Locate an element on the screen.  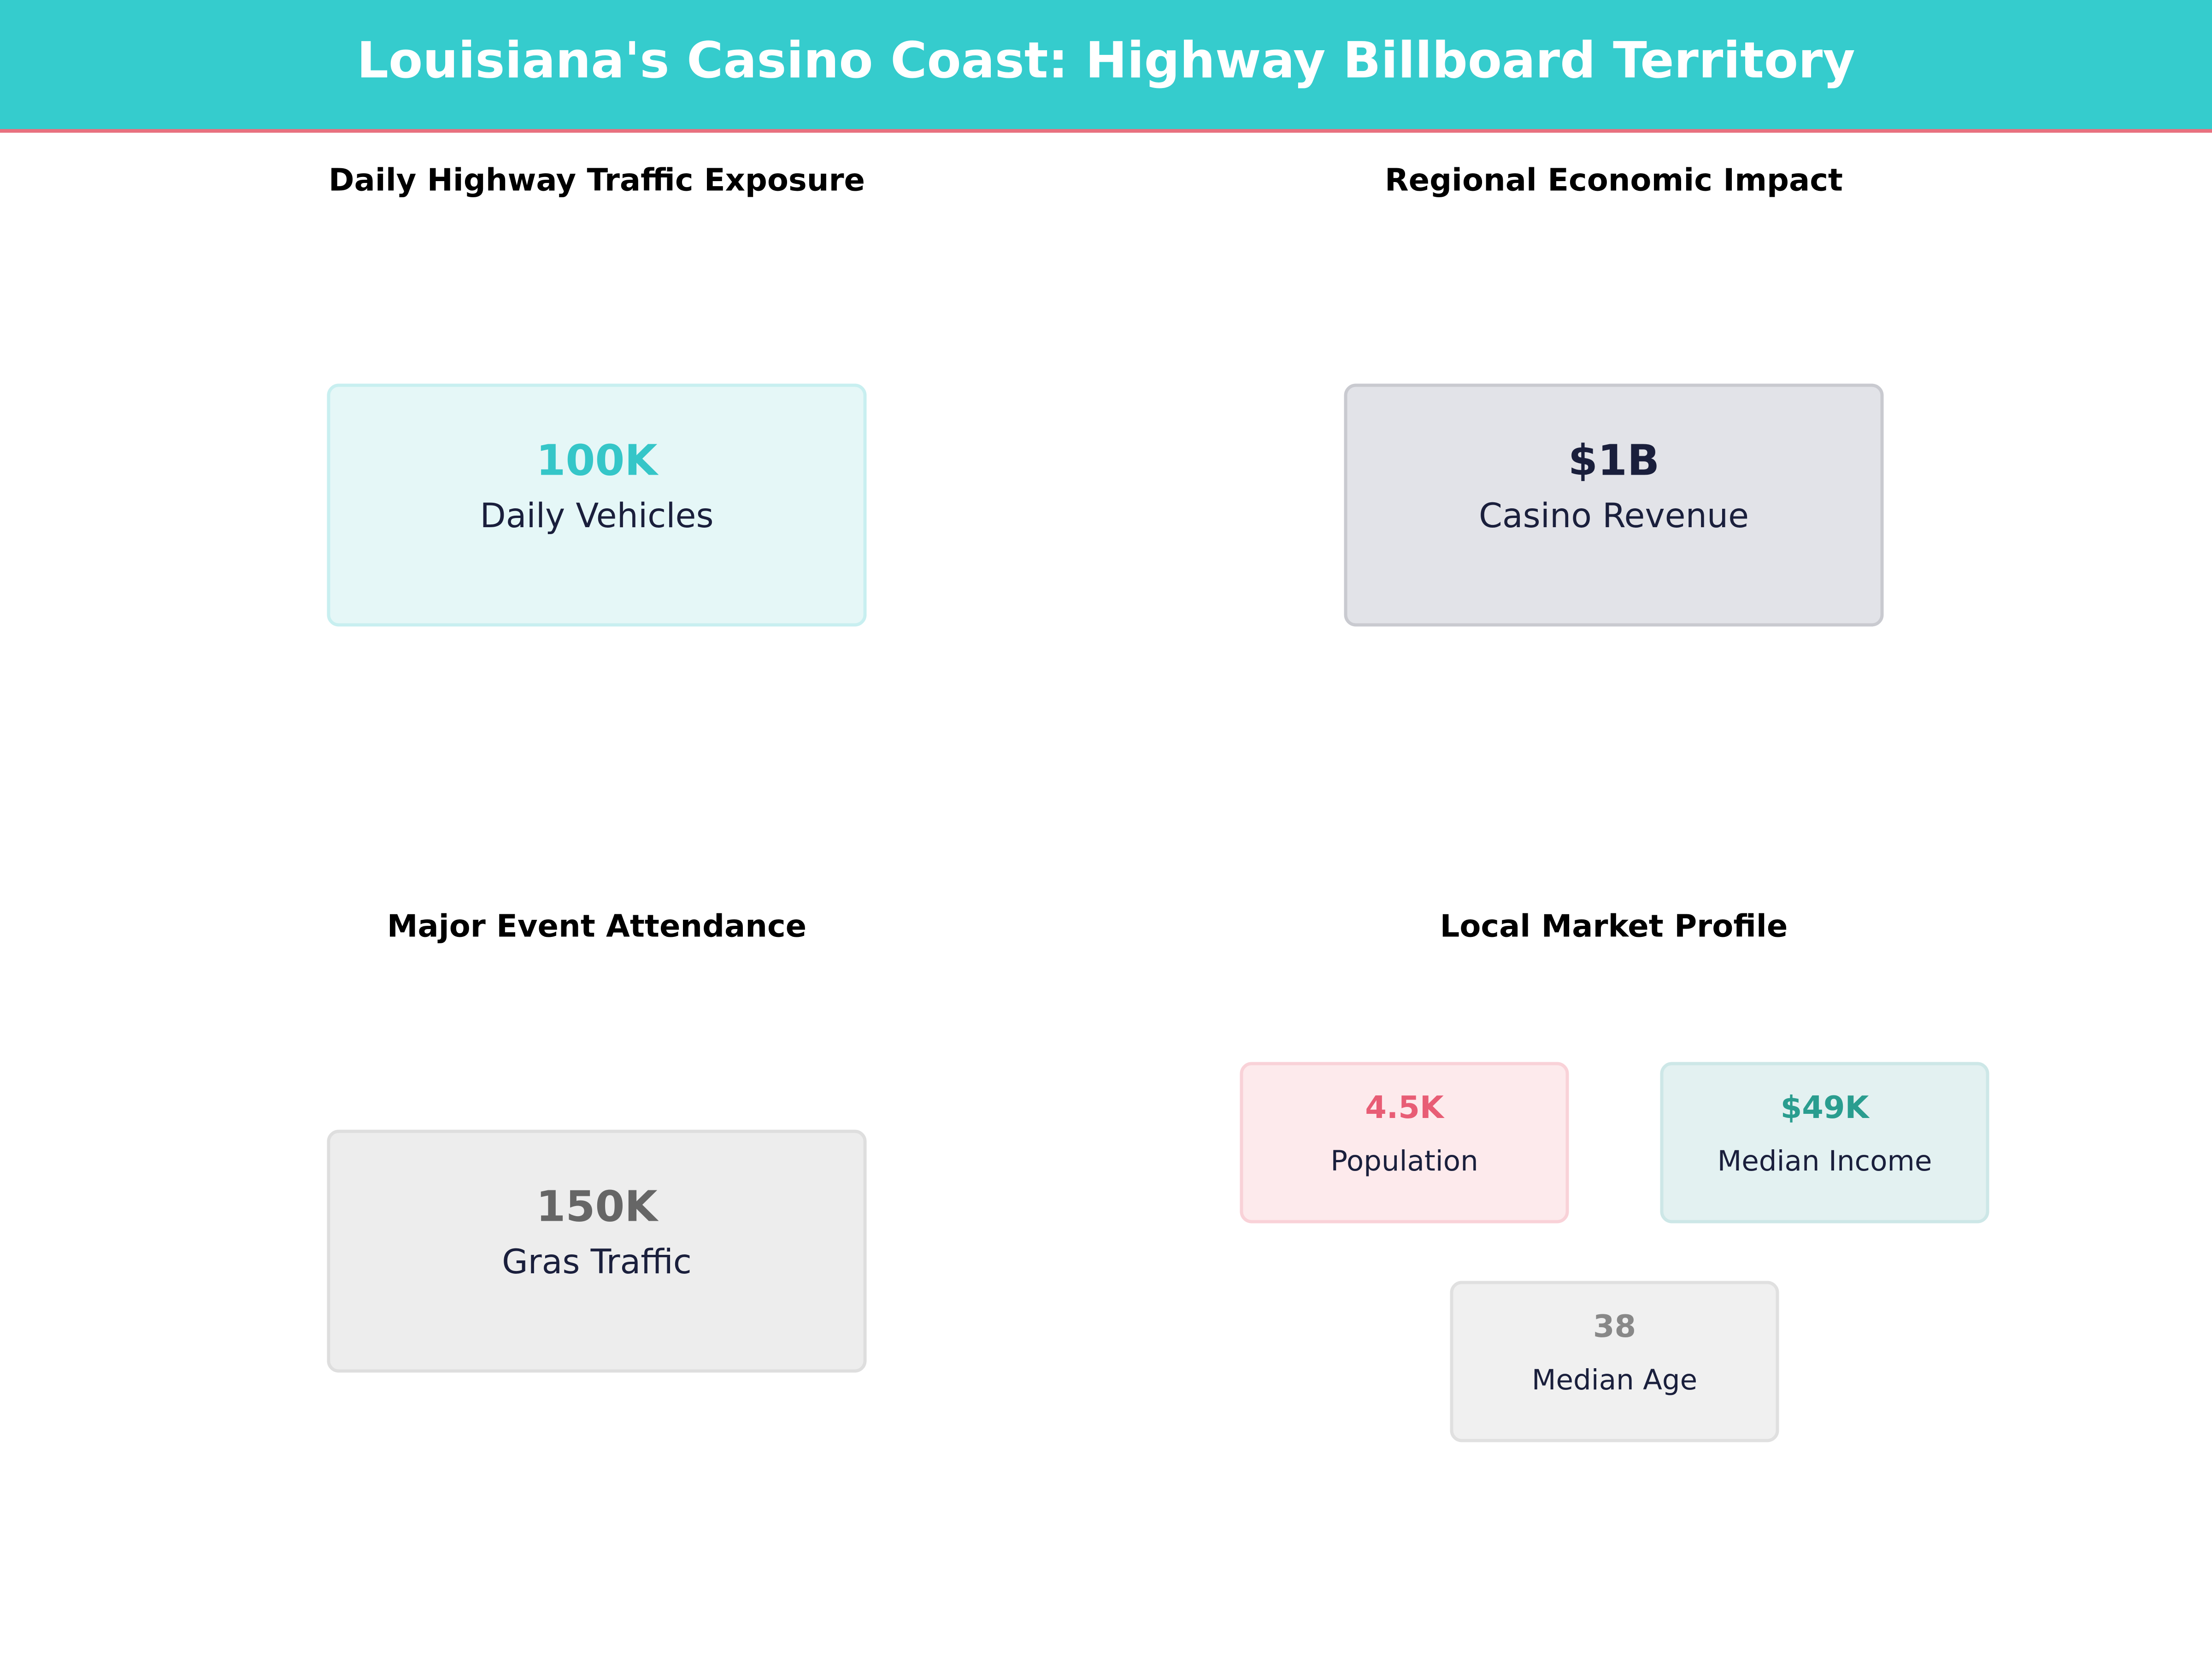
metric-label: Gras Traffic is located at coordinates (597, 1262).